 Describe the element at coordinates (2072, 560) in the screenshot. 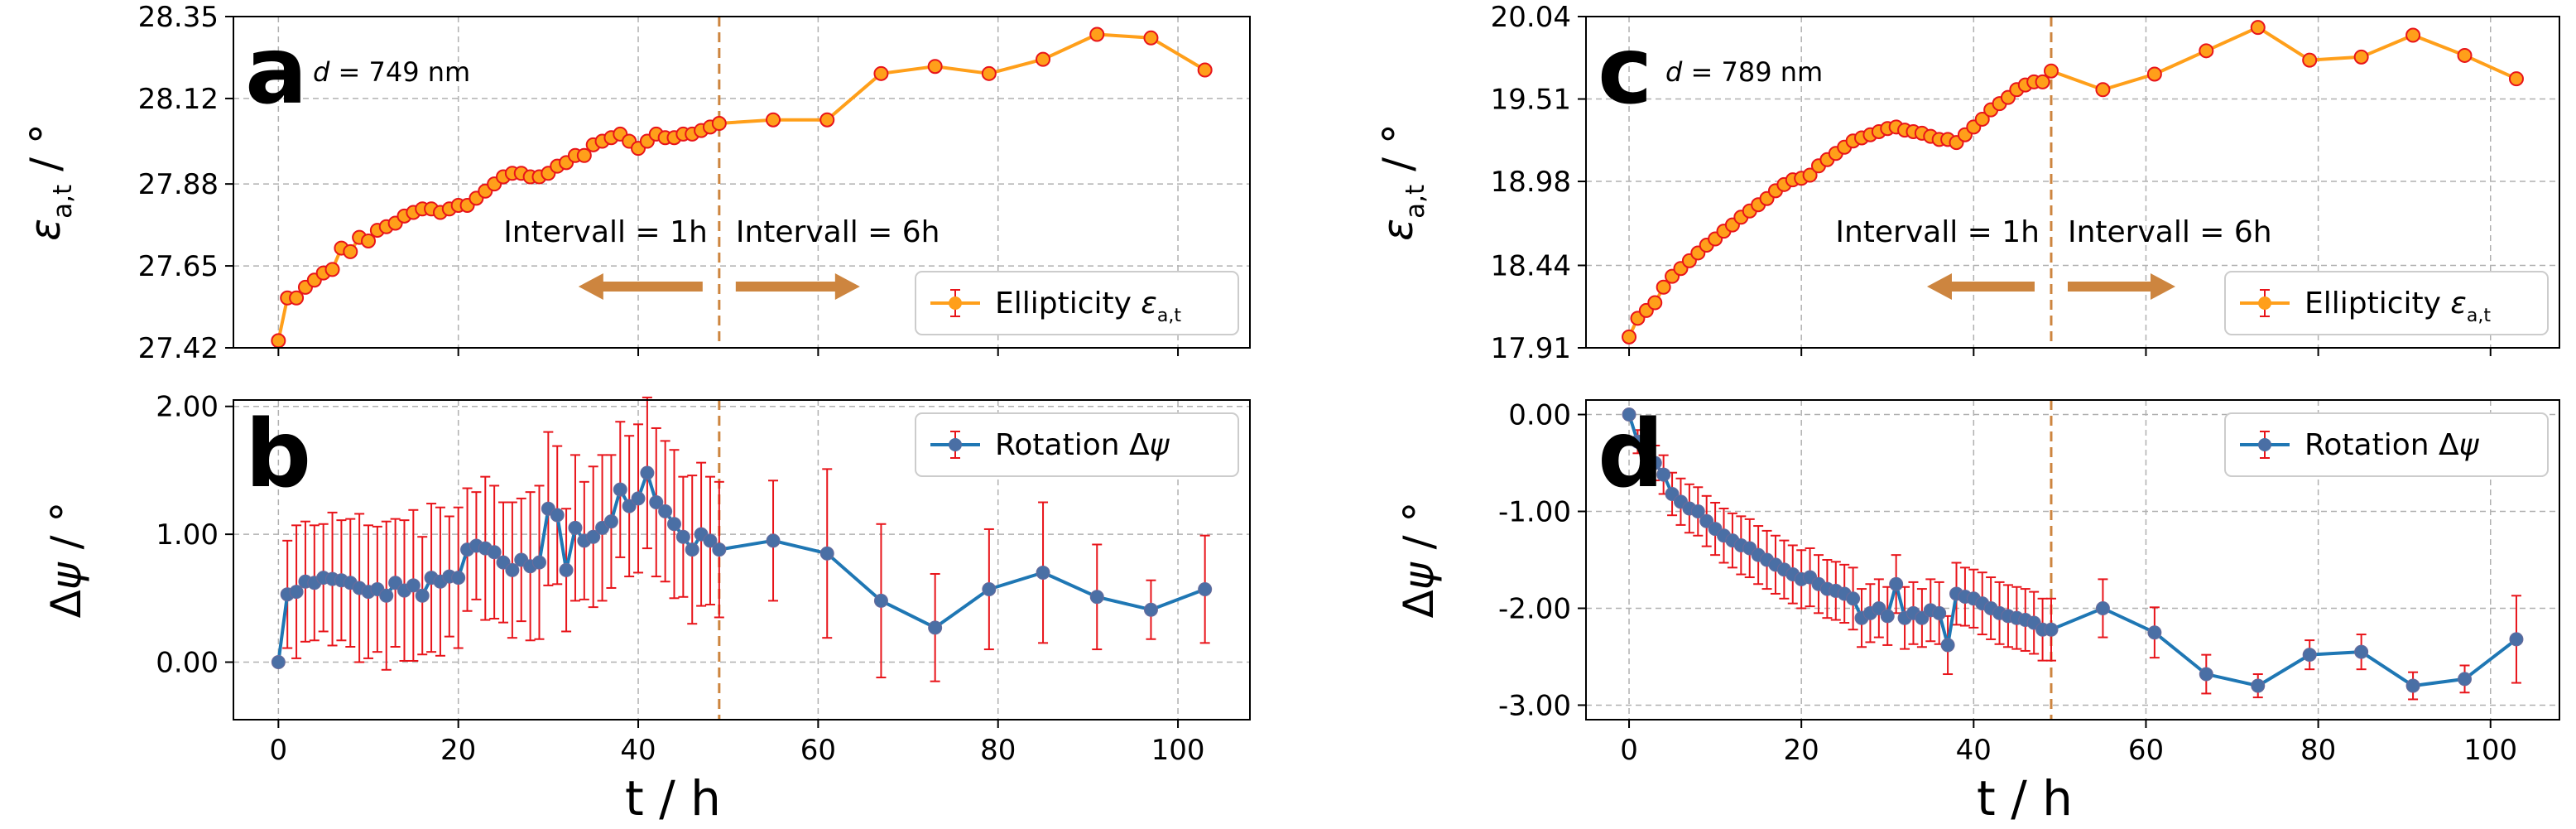

I see `plot-frame` at that location.